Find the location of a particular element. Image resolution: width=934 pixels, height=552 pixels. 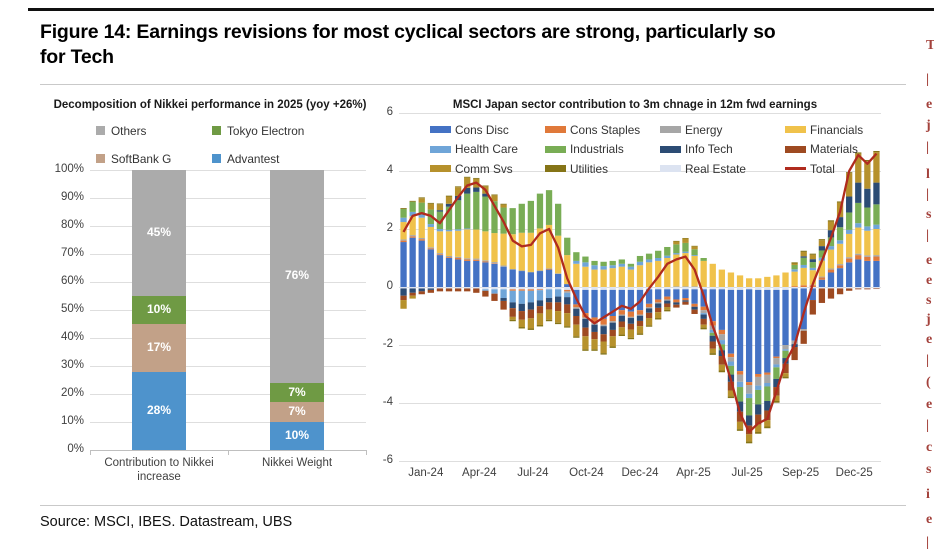

legend-label: Info Tech is located at coordinates (709, 149).